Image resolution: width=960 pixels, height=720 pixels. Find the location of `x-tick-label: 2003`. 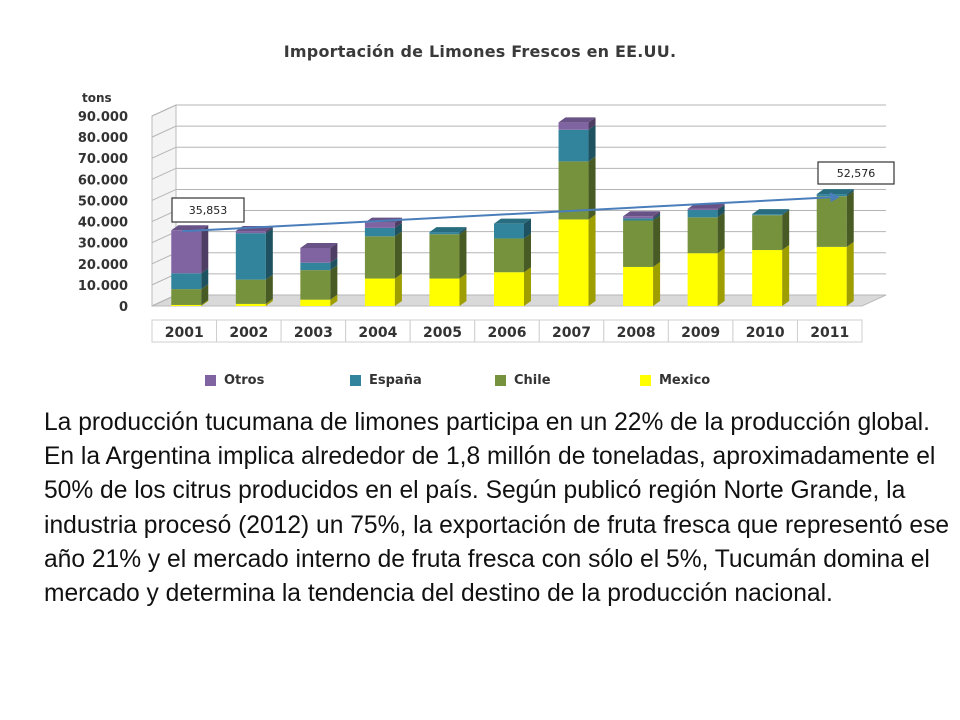

x-tick-label: 2003 is located at coordinates (313, 333).